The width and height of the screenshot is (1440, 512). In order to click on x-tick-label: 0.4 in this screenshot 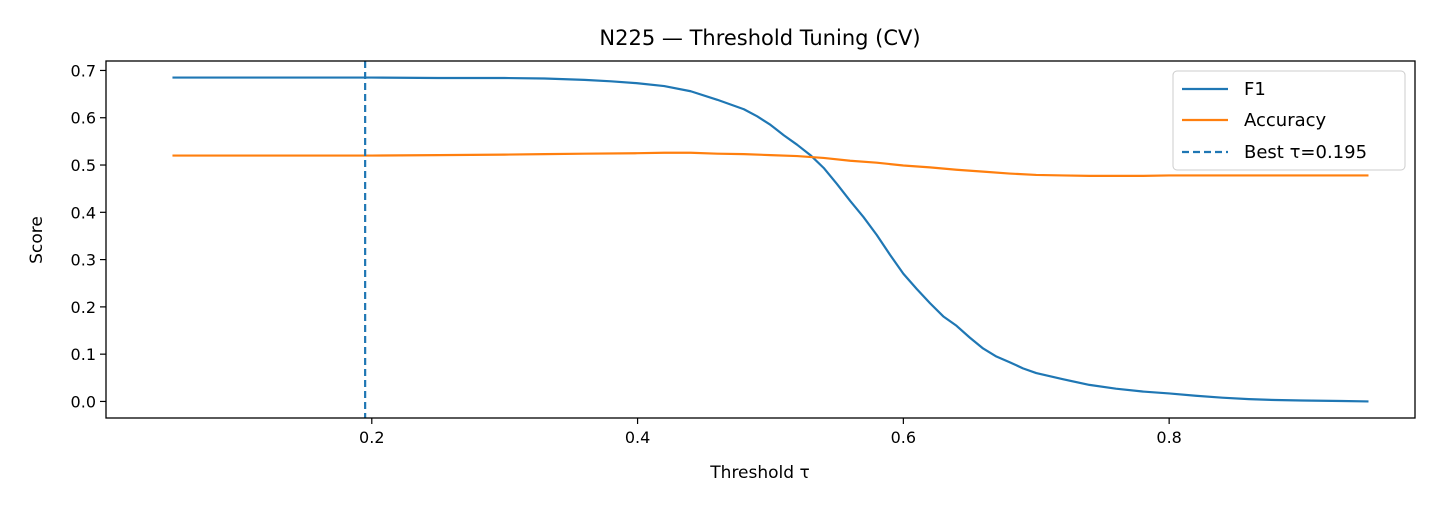, I will do `click(637, 437)`.